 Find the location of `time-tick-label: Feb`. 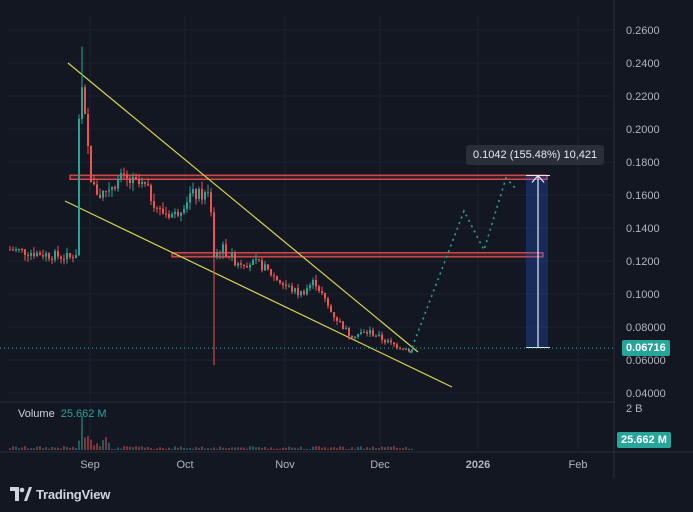

time-tick-label: Feb is located at coordinates (578, 465).